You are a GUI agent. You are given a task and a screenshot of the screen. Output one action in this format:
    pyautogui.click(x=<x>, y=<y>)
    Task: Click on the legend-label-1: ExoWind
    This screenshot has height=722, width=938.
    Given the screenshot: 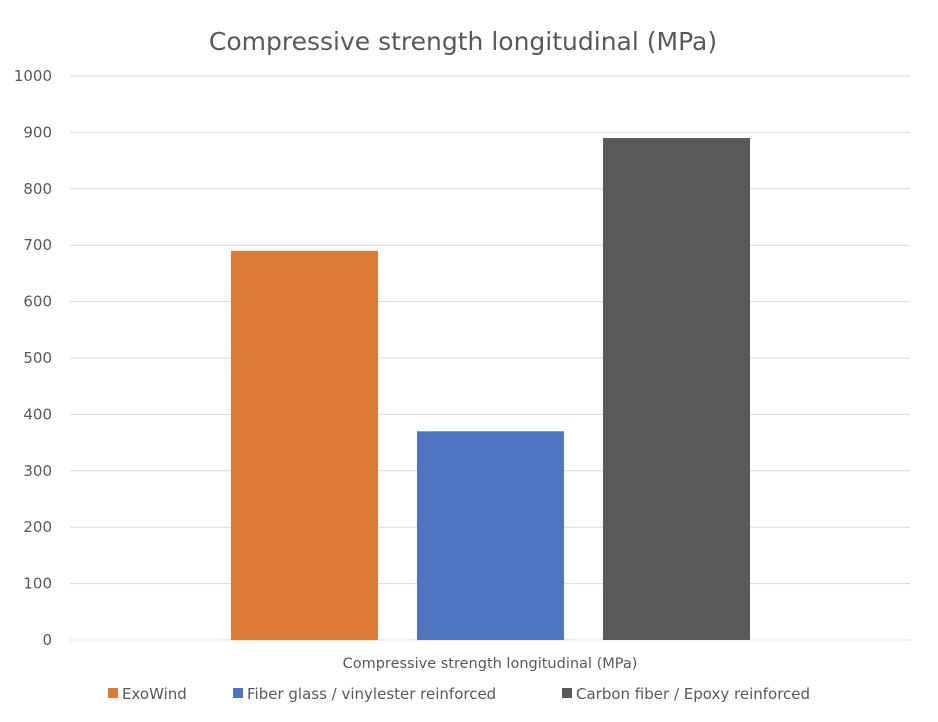 What is the action you would take?
    pyautogui.click(x=154, y=694)
    